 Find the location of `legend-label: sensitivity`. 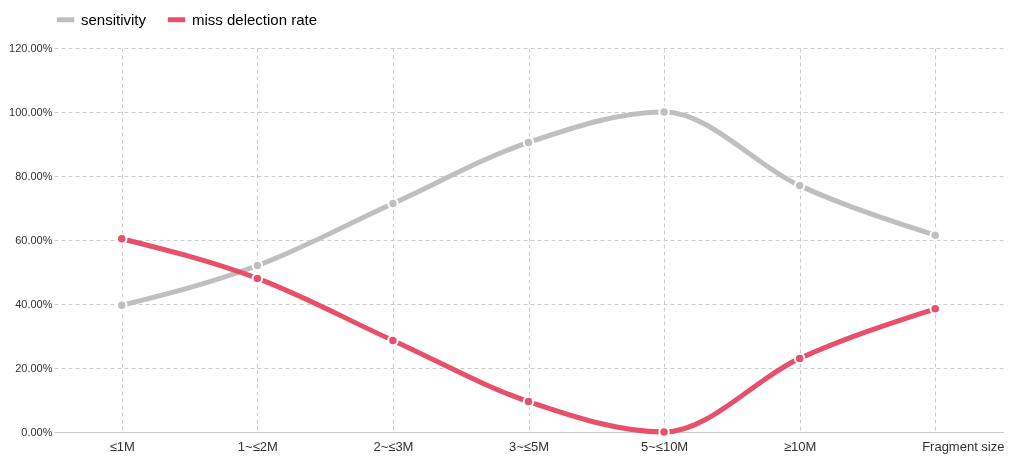

legend-label: sensitivity is located at coordinates (114, 19).